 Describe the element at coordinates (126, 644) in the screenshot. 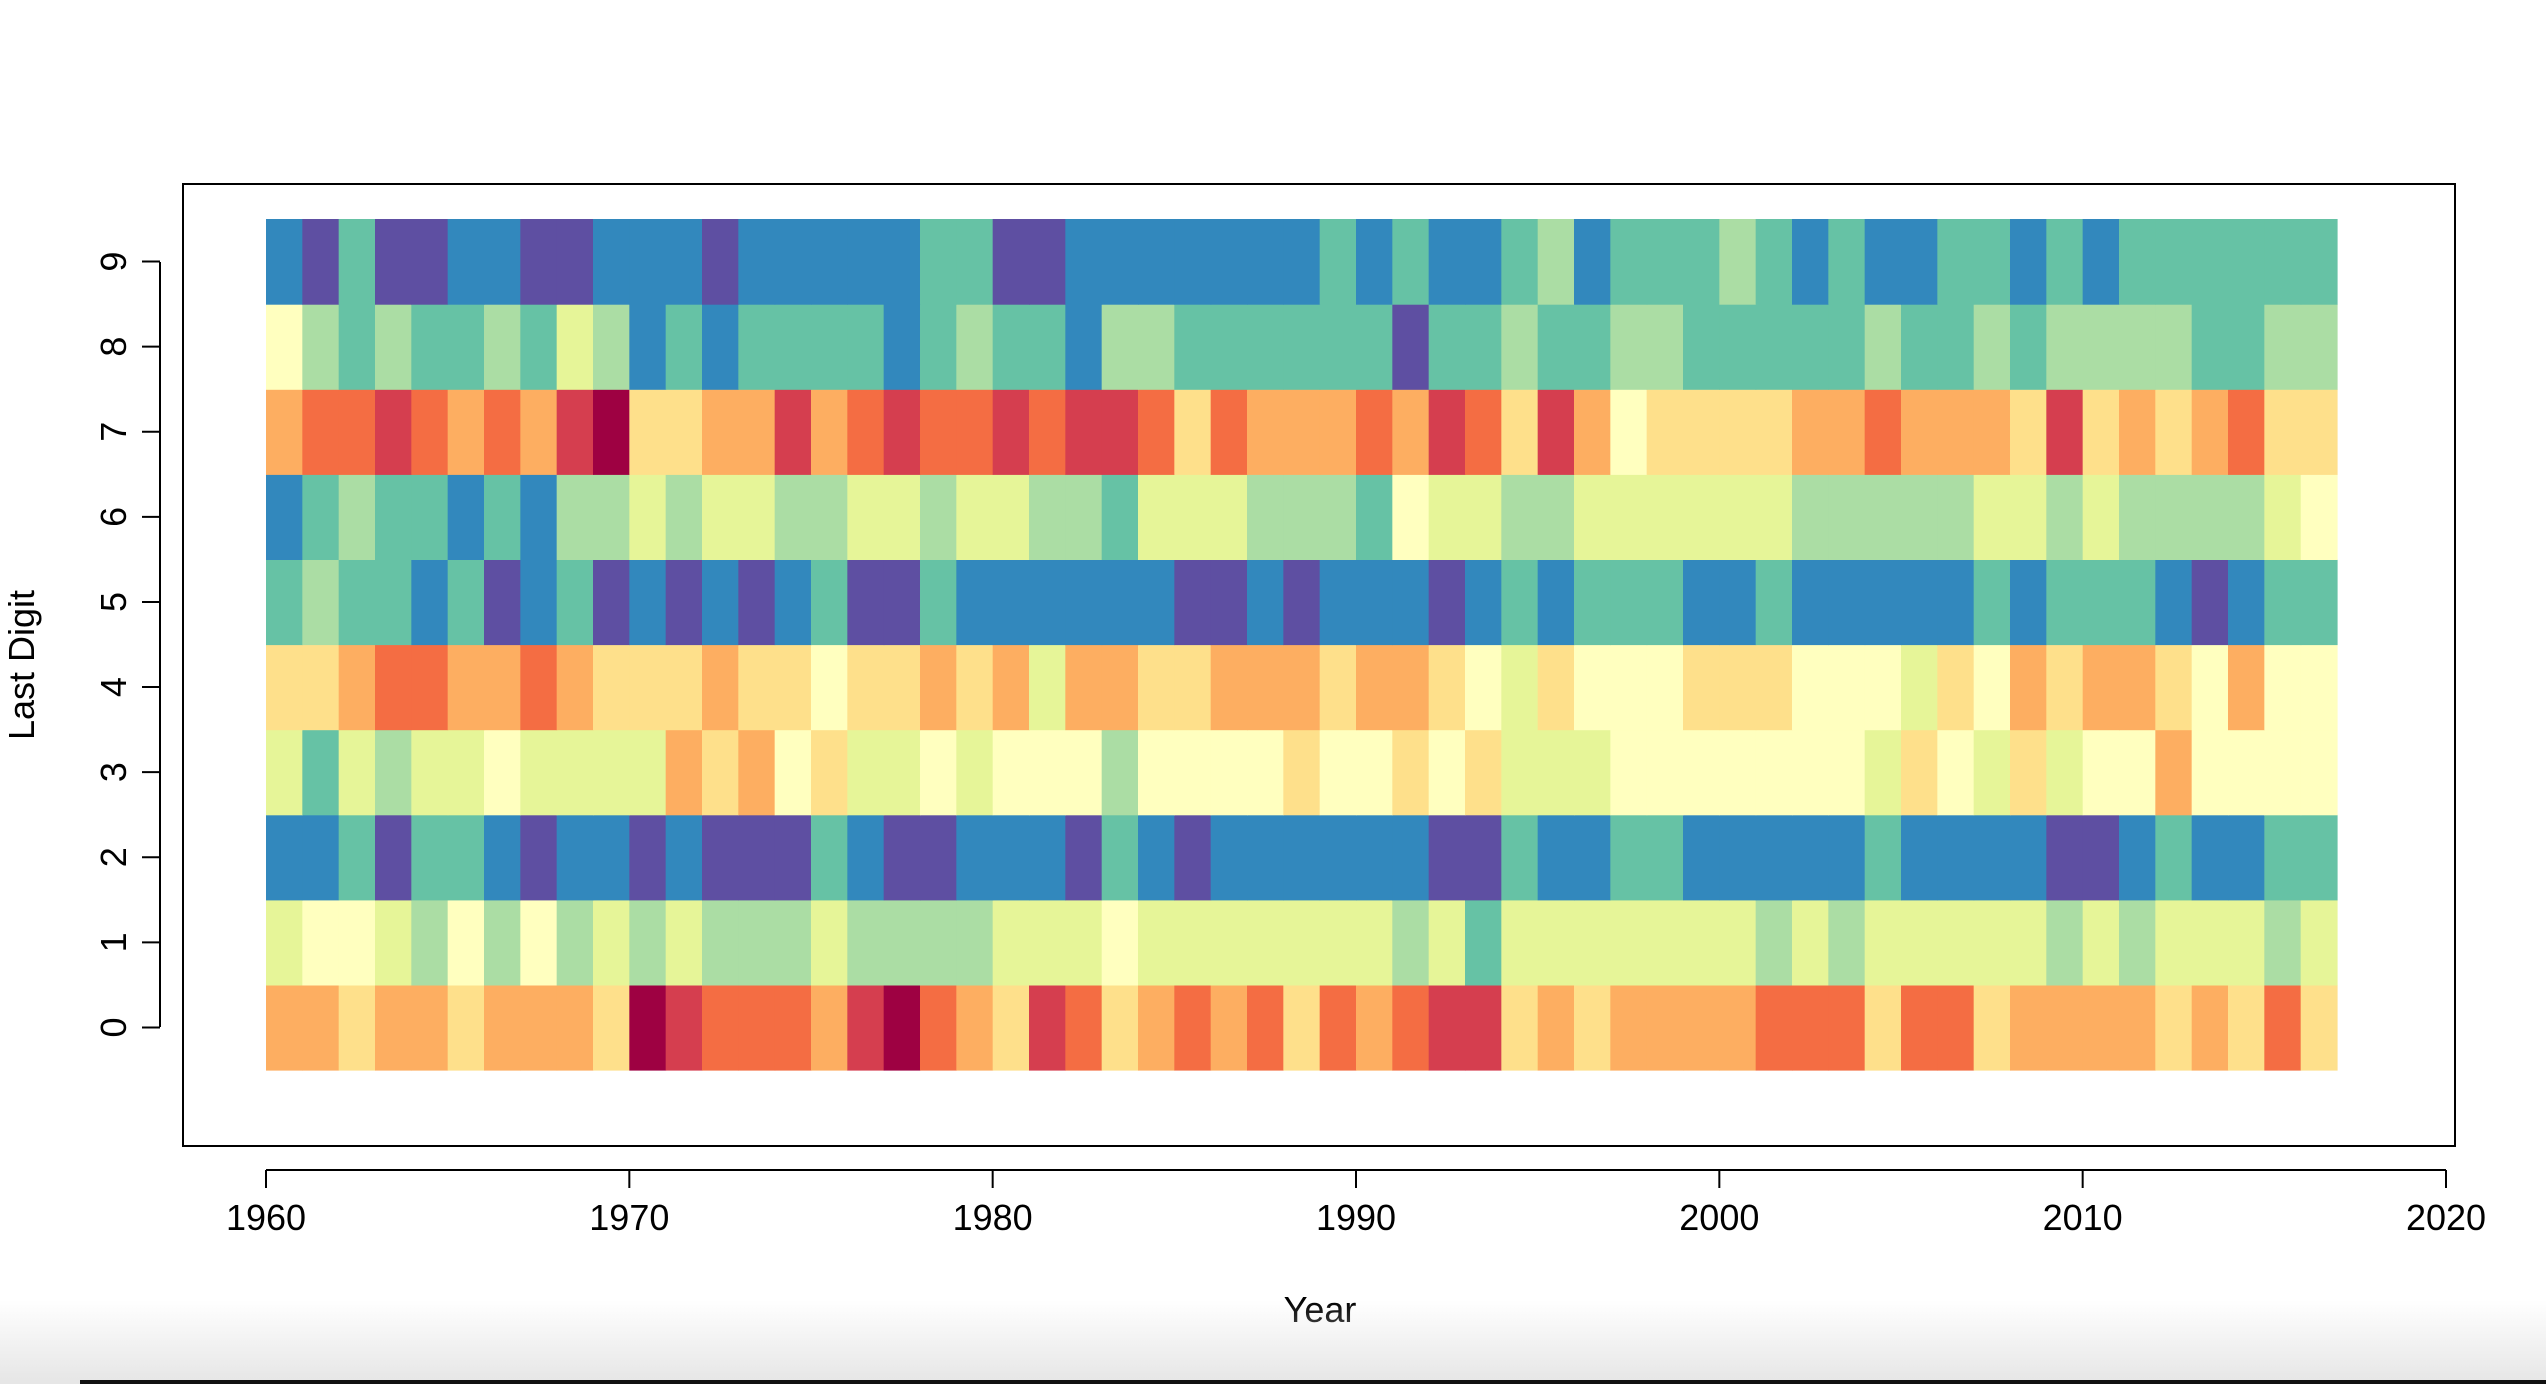

I see `y-axis-ticks: 0 1 2 3 4 5 6 7 8 9` at that location.